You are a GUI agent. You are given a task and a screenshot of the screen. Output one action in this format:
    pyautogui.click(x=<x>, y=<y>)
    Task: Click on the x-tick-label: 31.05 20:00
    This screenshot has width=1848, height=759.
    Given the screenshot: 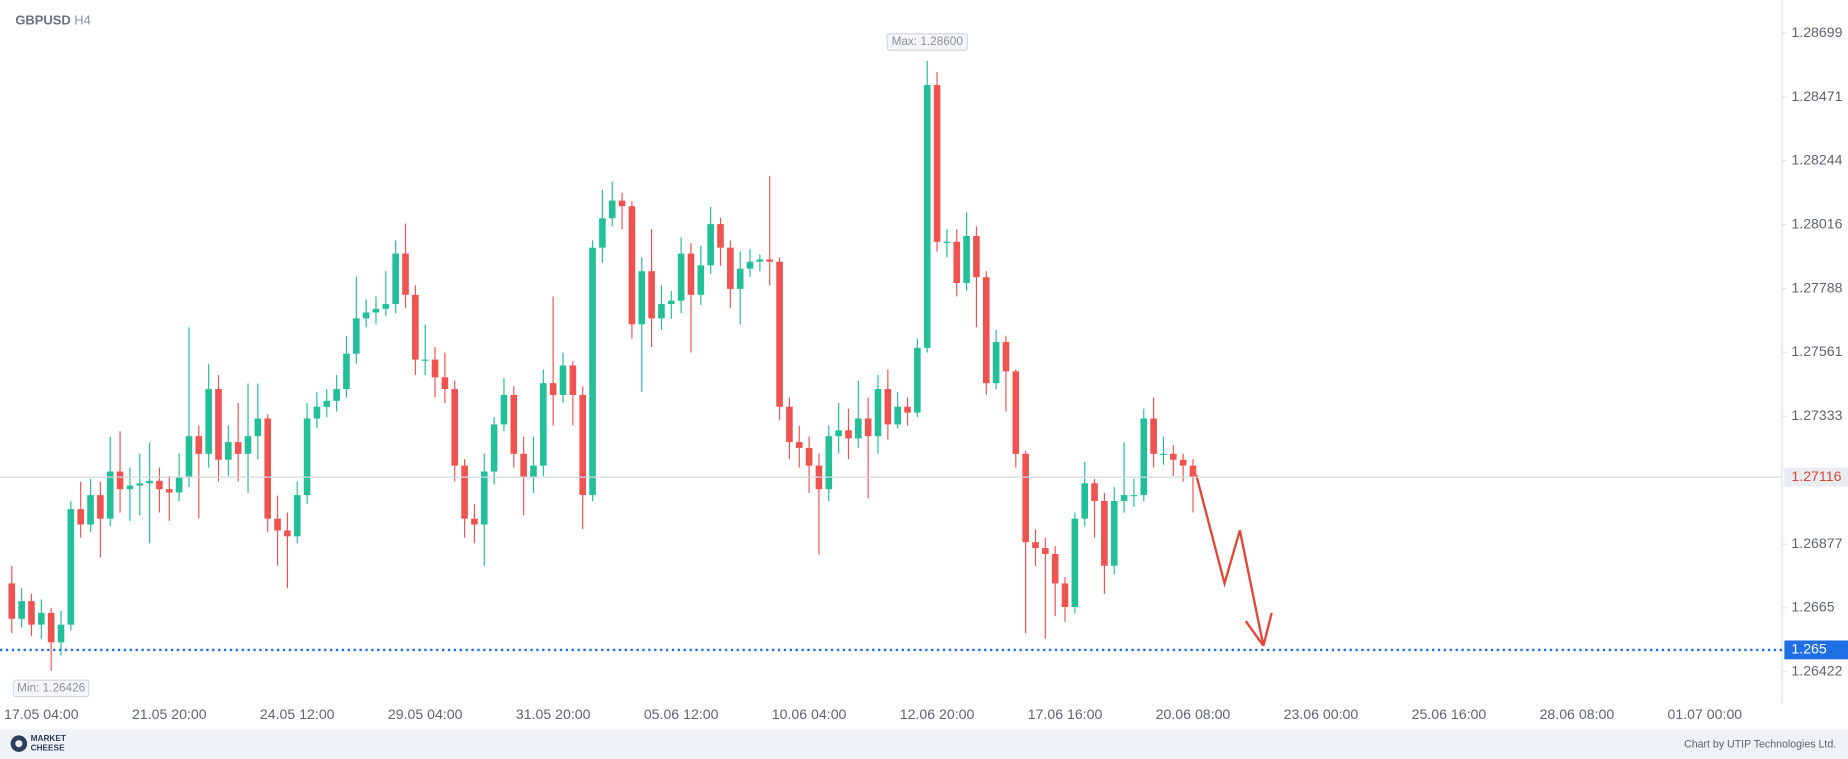 What is the action you would take?
    pyautogui.click(x=553, y=714)
    